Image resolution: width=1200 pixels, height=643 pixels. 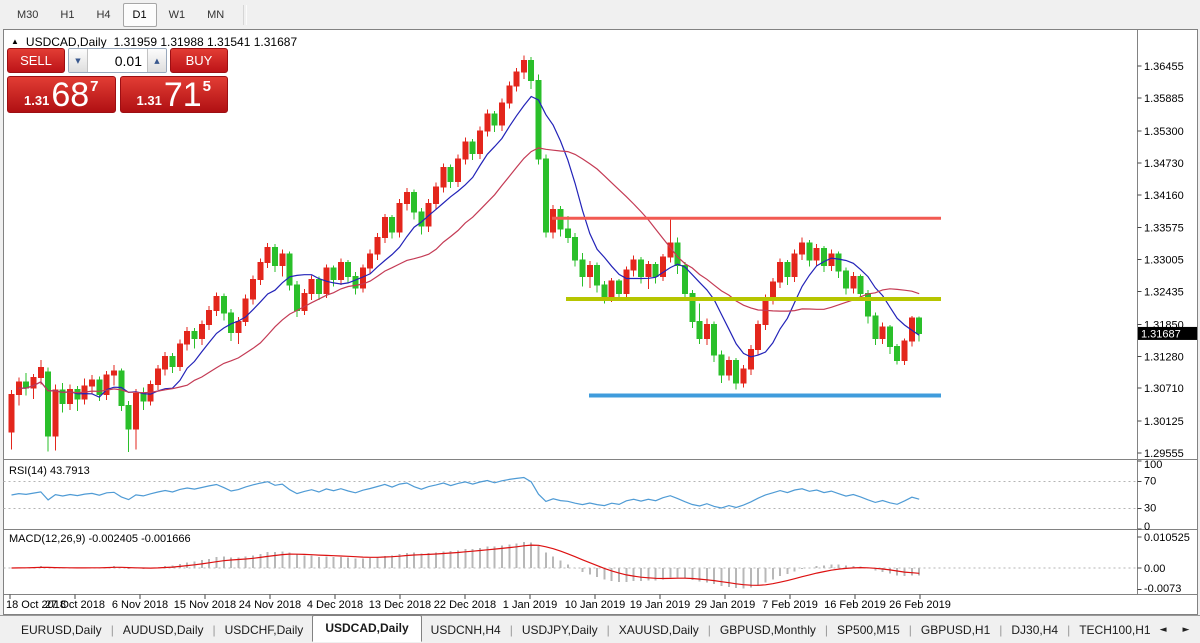 What do you see at coordinates (139, 14) in the screenshot?
I see `timeframe-d1: D1` at bounding box center [139, 14].